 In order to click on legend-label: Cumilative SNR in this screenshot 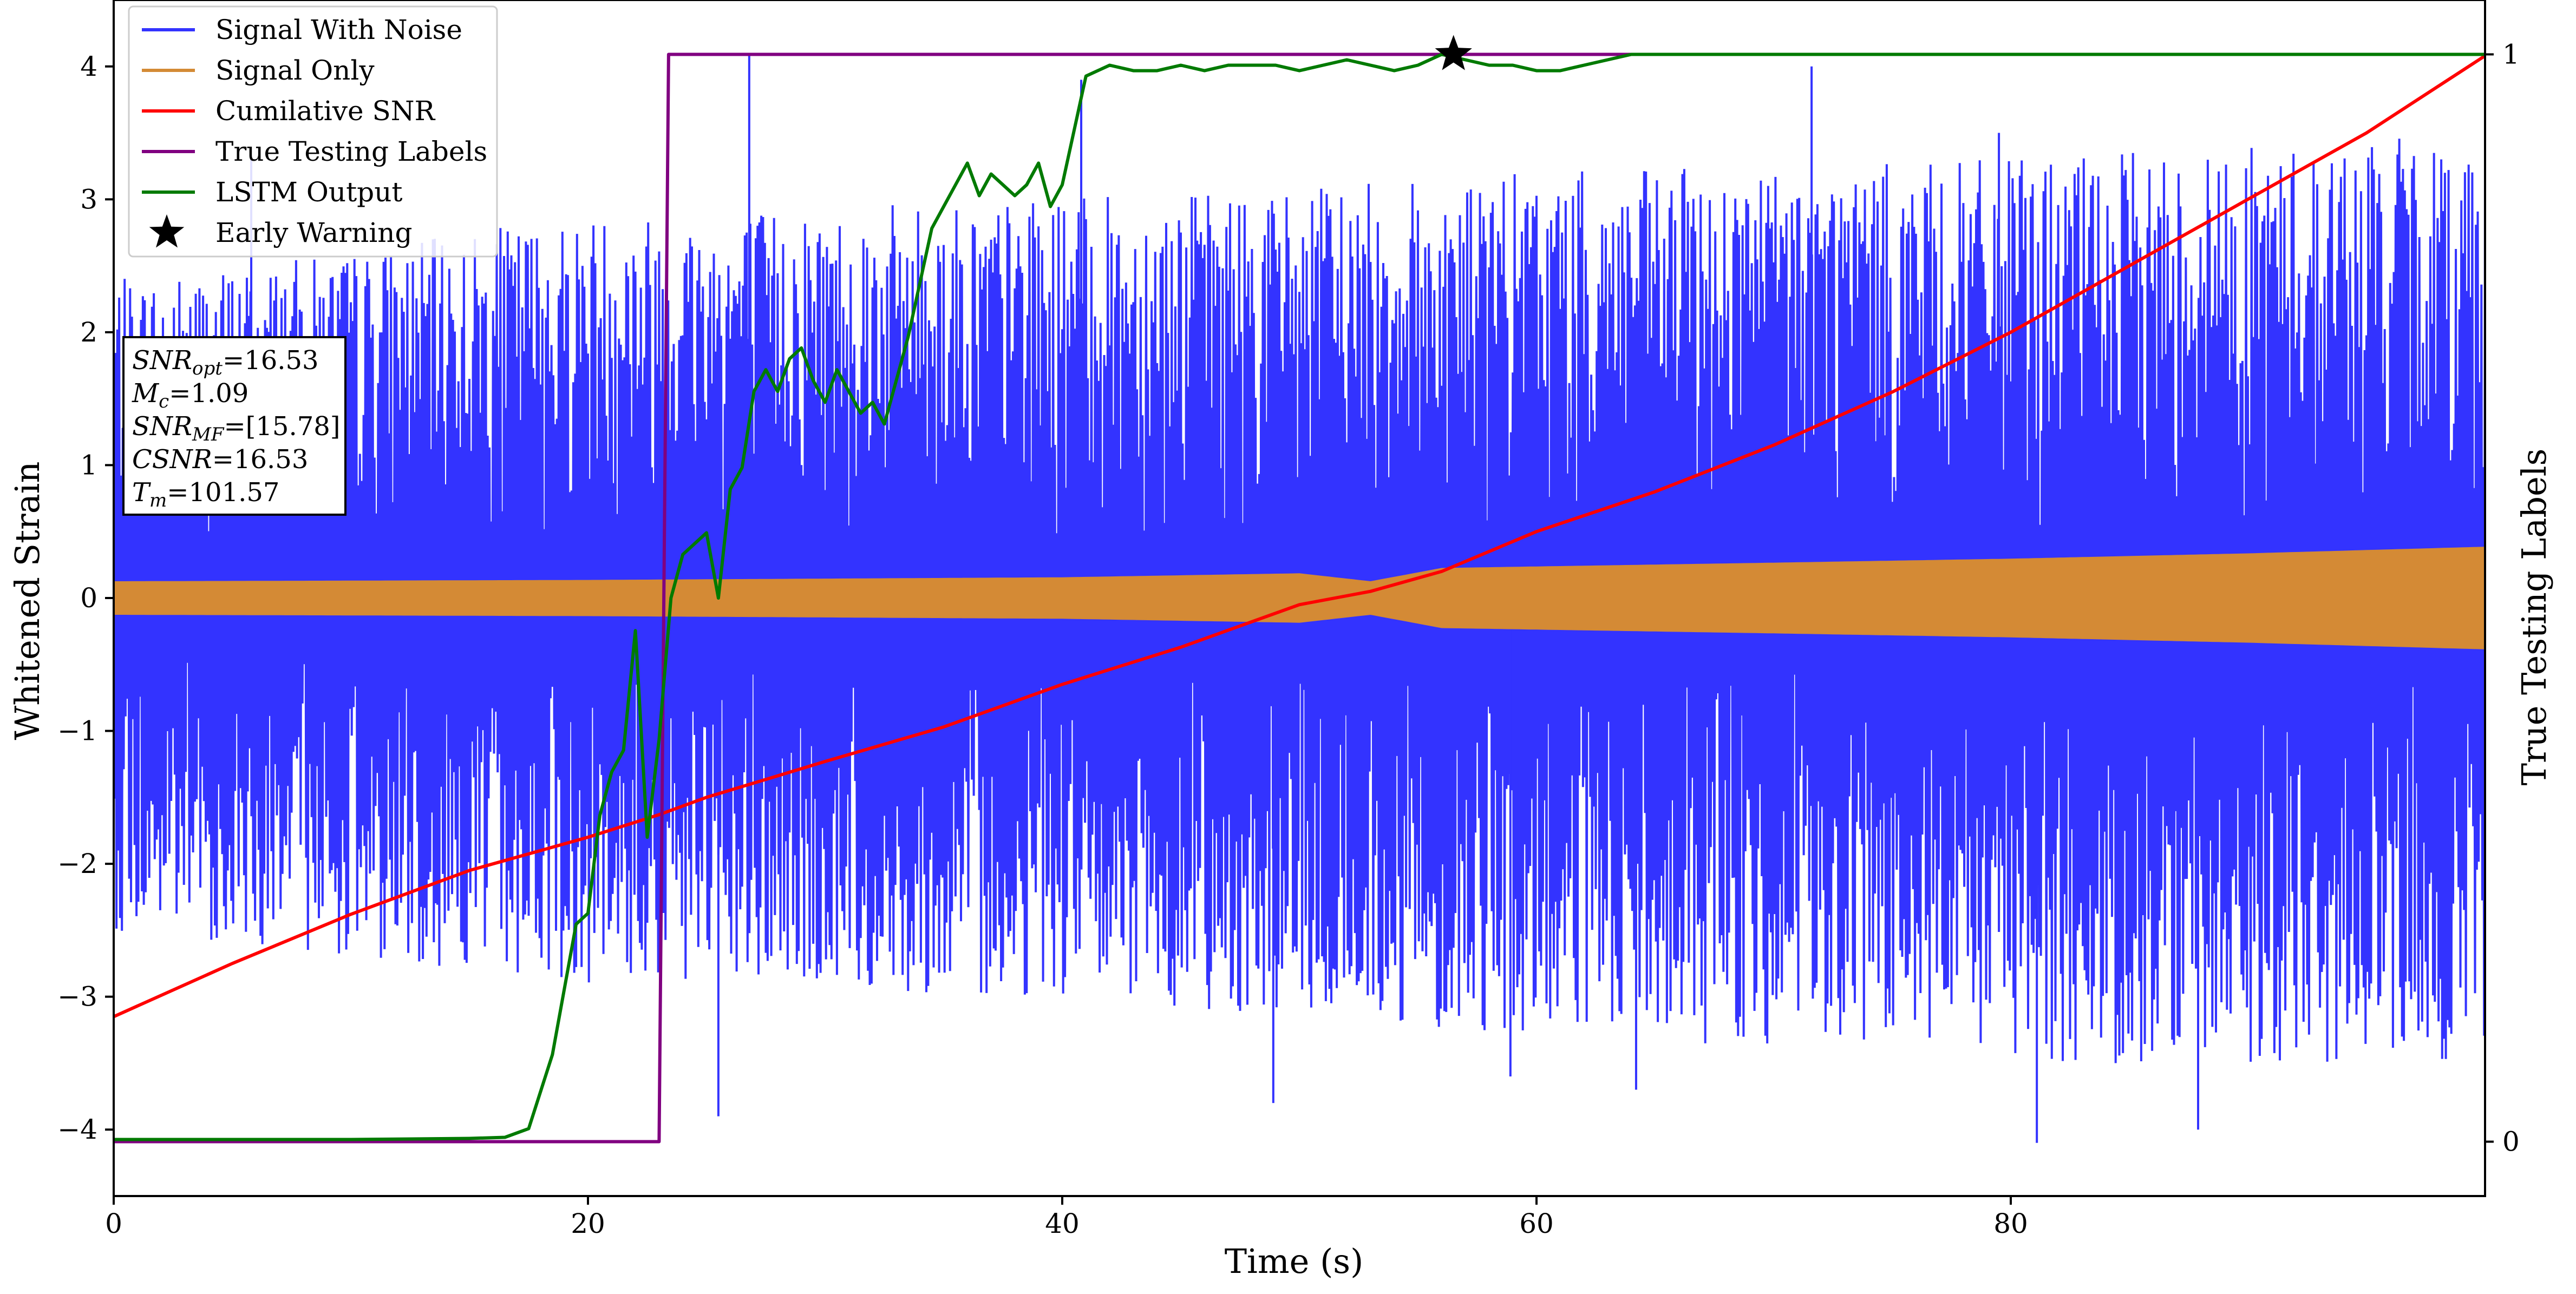, I will do `click(325, 111)`.